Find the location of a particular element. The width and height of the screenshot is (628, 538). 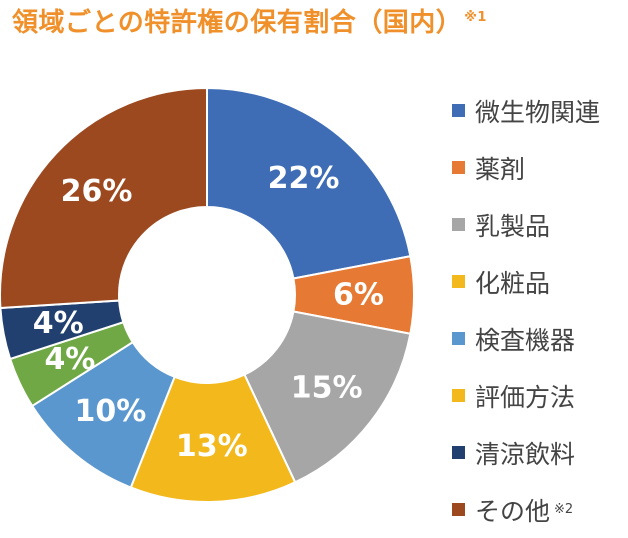

legend-item: 評価方法 is located at coordinates (526, 395).